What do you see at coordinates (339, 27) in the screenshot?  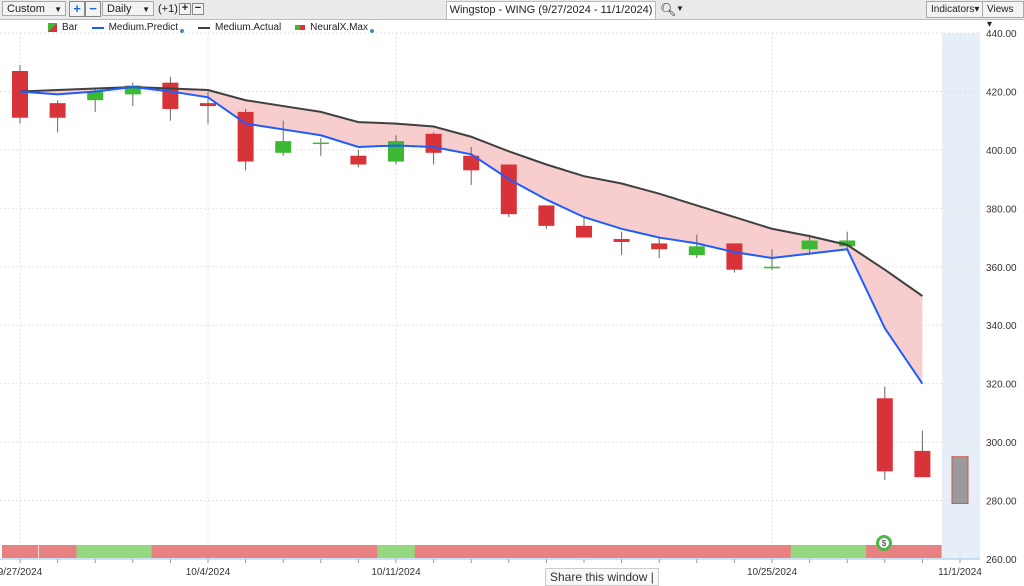 I see `legend-label: NeuralX.Max` at bounding box center [339, 27].